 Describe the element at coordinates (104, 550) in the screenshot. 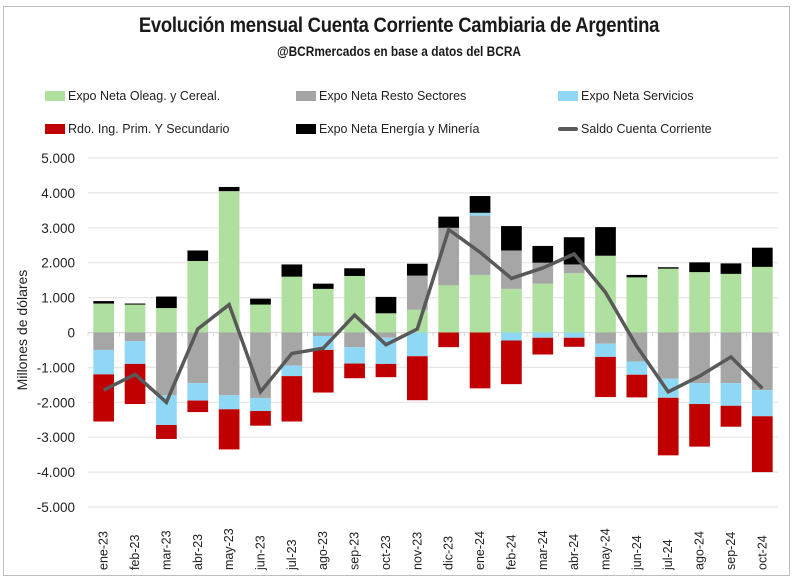

I see `x-tick-label: ene-23` at that location.